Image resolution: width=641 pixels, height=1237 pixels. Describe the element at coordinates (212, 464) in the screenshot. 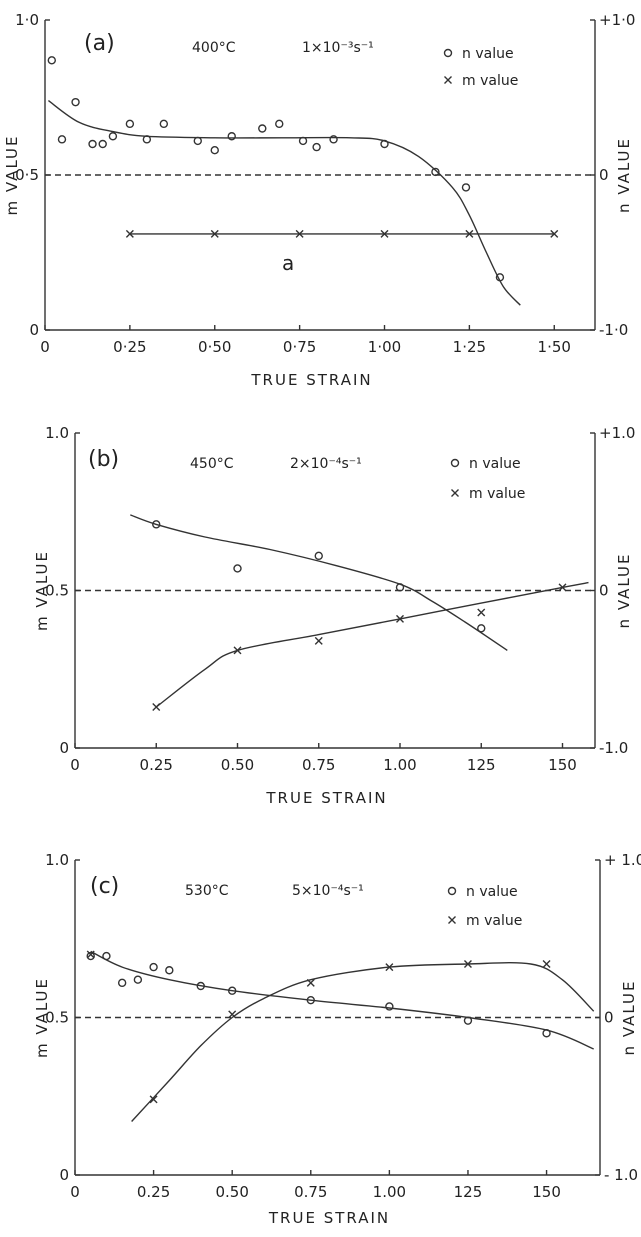

I see `condition-temperature: 450°C` at that location.